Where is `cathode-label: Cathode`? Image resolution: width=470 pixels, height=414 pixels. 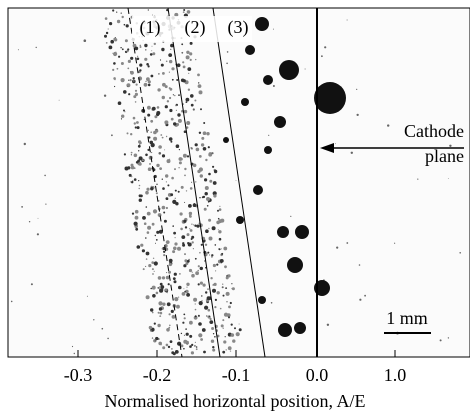 cathode-label: Cathode is located at coordinates (434, 131).